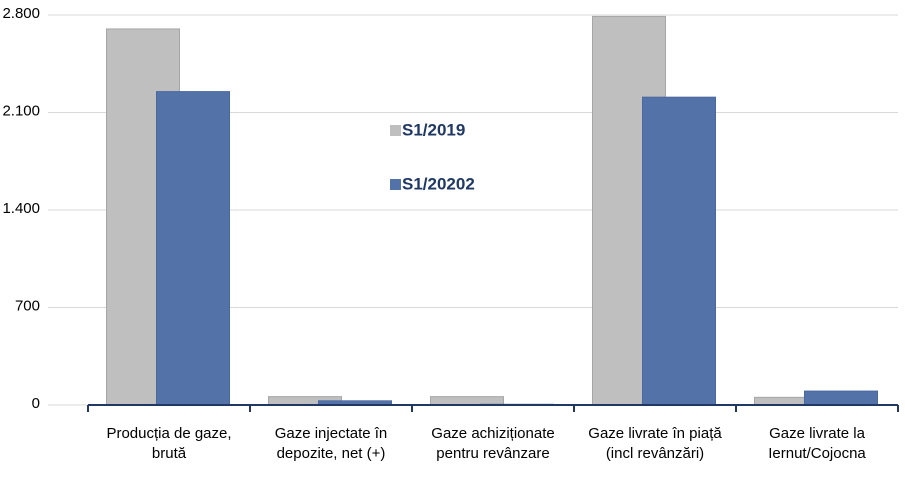 The image size is (905, 491). I want to click on x-tick-label: Gaze livrate la Iernut/Cojocna, so click(817, 443).